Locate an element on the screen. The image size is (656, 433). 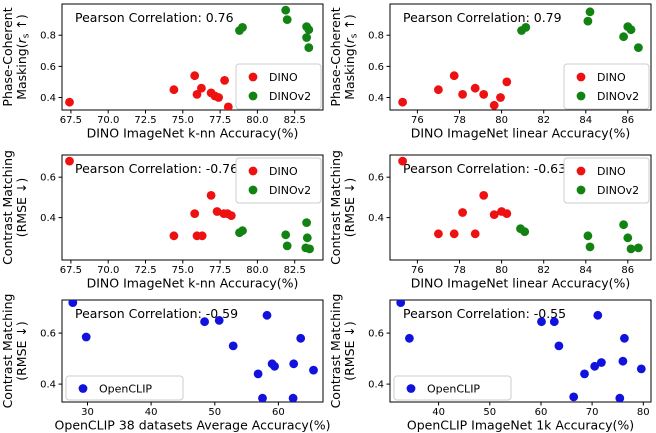
pearson-annotation: Pearson Correlation: -0.59 is located at coordinates (156, 313).